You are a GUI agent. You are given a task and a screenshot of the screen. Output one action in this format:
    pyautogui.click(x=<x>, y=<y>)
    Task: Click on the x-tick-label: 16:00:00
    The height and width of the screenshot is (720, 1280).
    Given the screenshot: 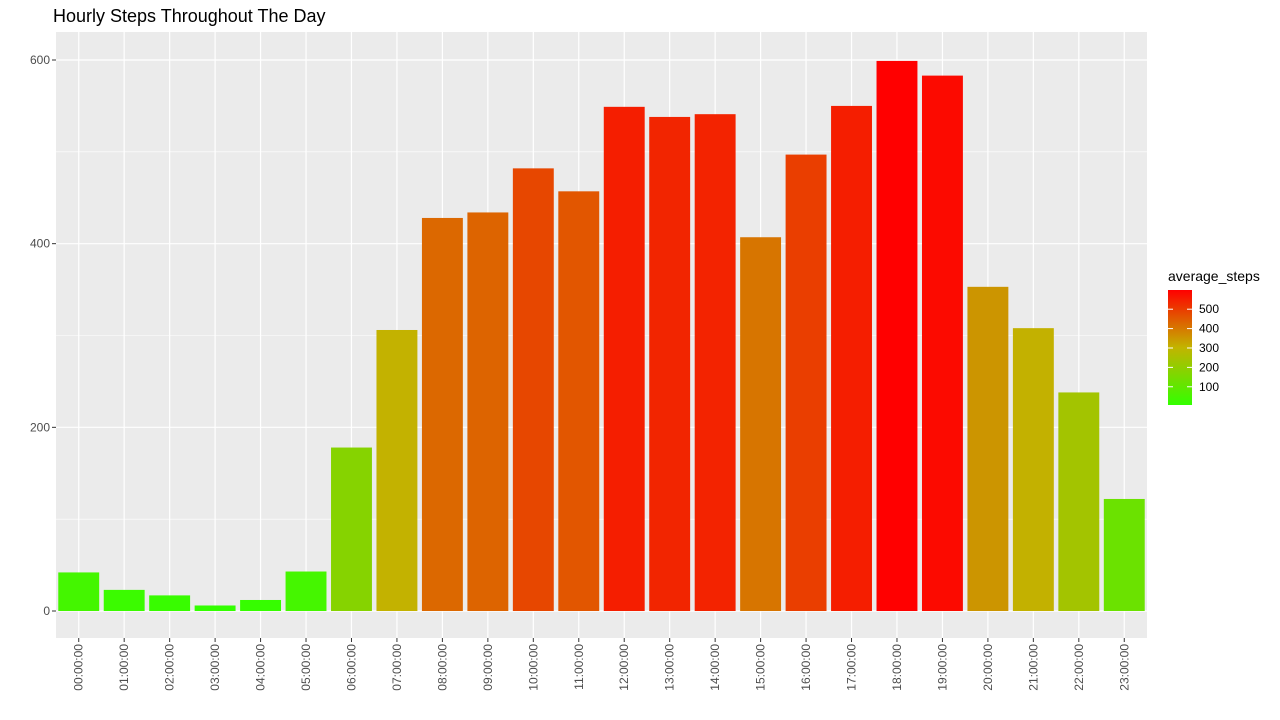 What is the action you would take?
    pyautogui.click(x=806, y=667)
    